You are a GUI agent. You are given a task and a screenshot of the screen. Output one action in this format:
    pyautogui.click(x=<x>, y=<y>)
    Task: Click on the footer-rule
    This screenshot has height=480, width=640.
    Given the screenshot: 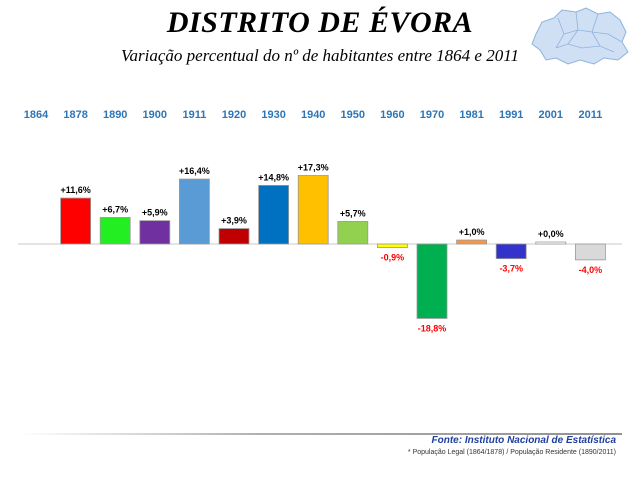 What is the action you would take?
    pyautogui.click(x=320, y=434)
    